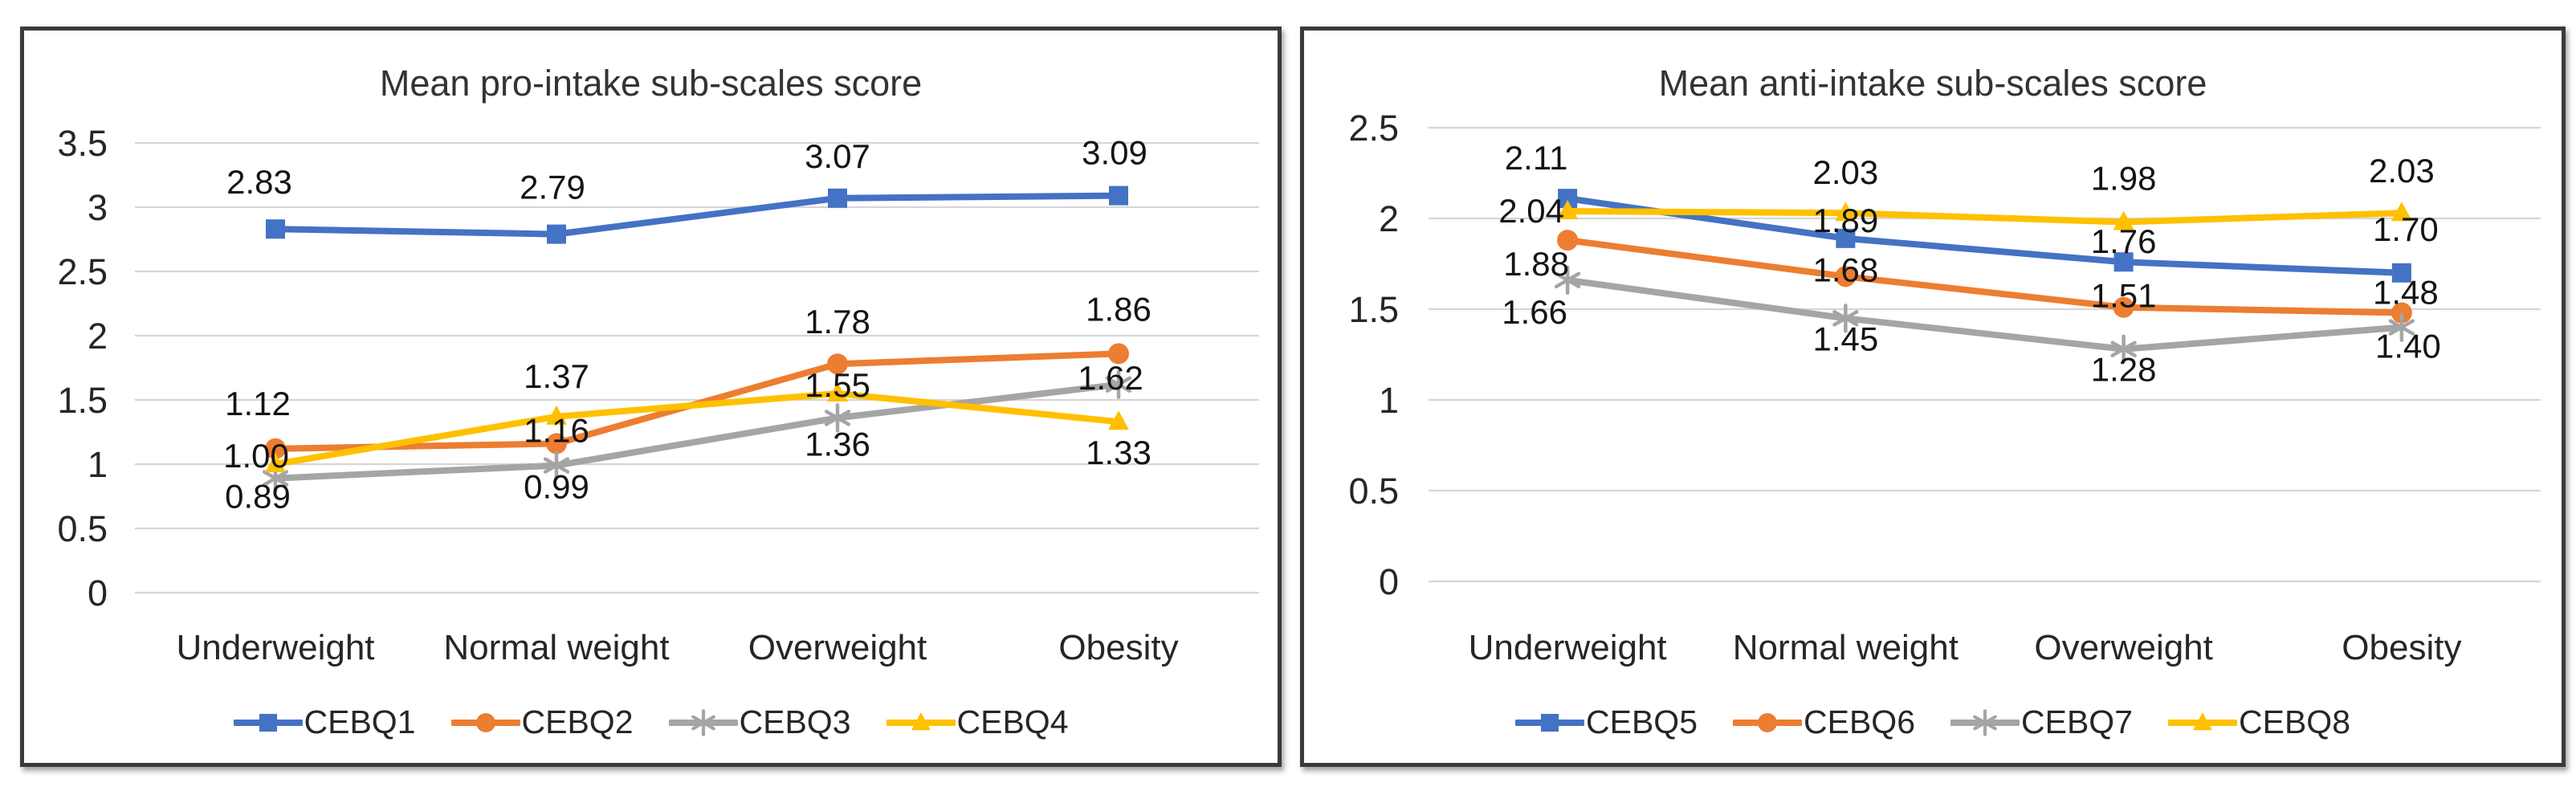  What do you see at coordinates (1932, 83) in the screenshot?
I see `chart-title: Mean anti-intake sub-scales score` at bounding box center [1932, 83].